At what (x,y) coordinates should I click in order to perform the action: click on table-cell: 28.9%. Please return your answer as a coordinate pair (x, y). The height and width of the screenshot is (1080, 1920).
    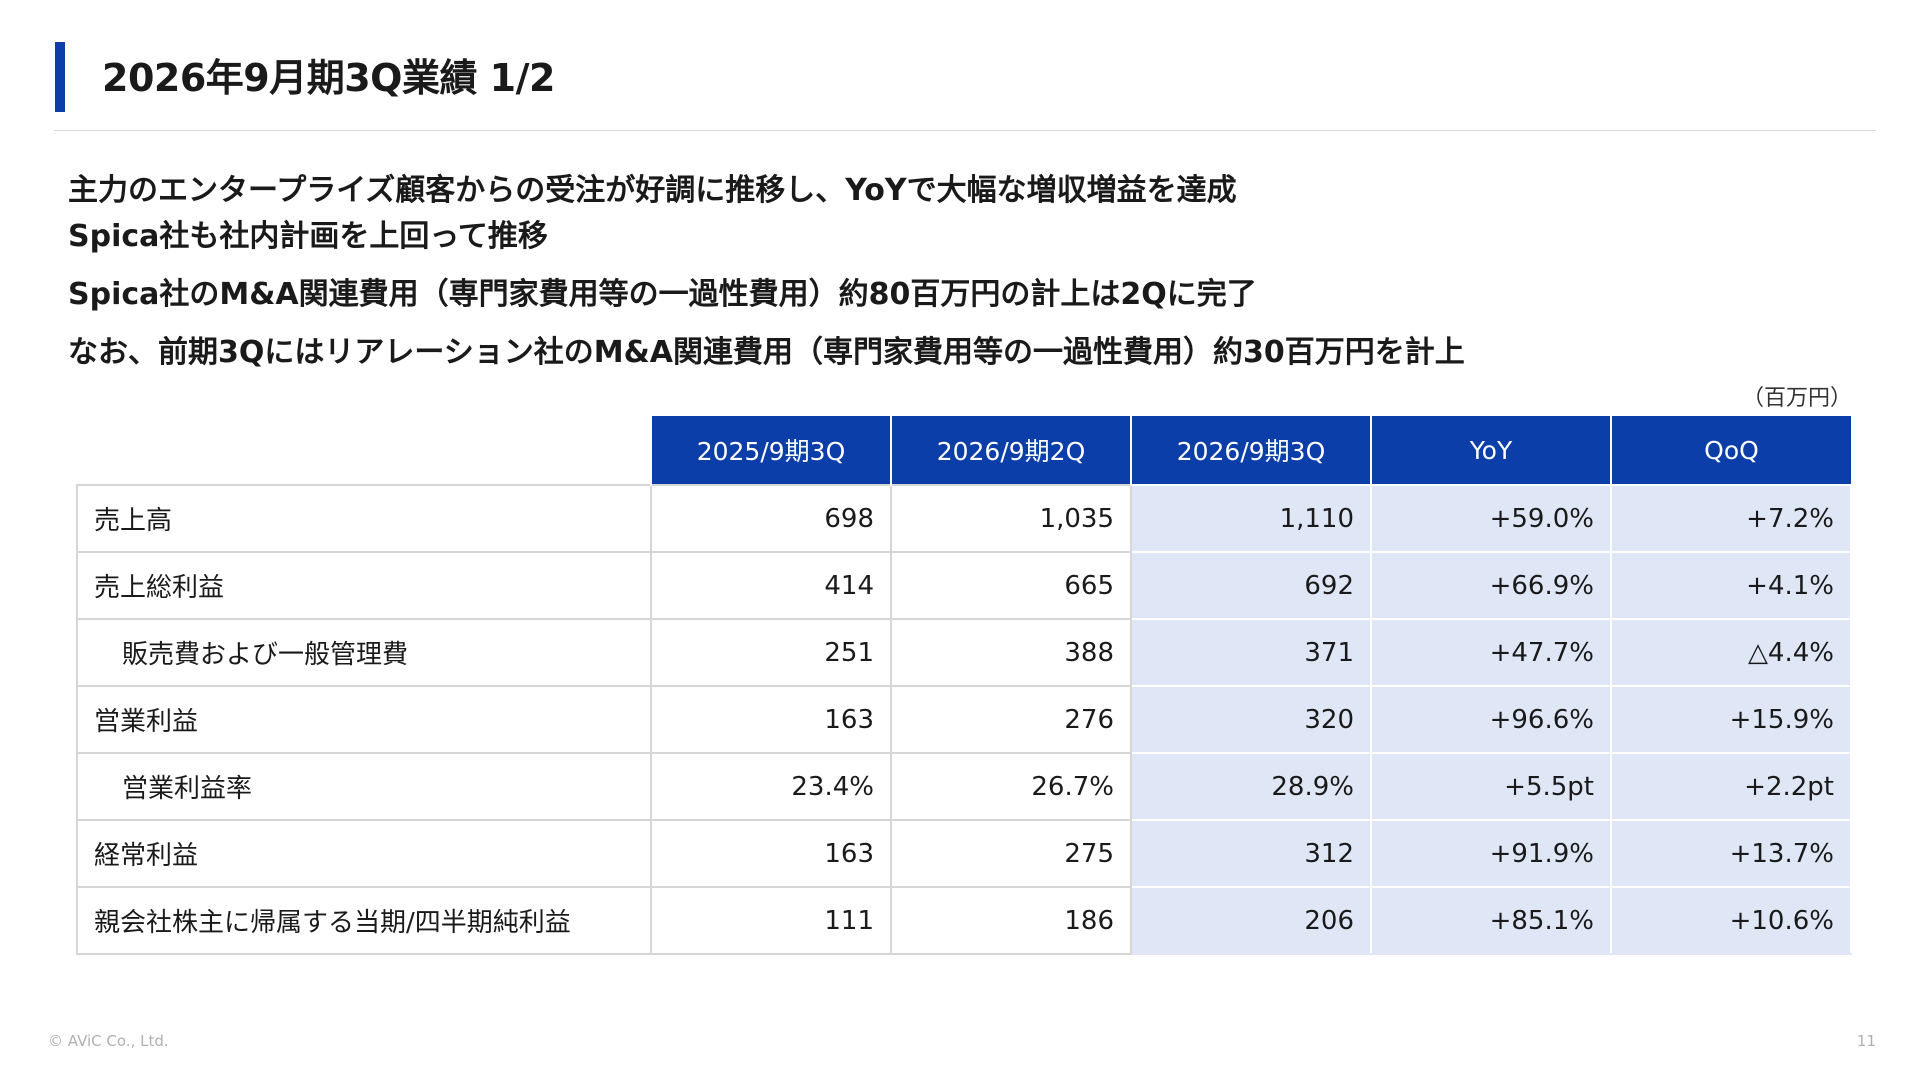
    Looking at the image, I should click on (1251, 786).